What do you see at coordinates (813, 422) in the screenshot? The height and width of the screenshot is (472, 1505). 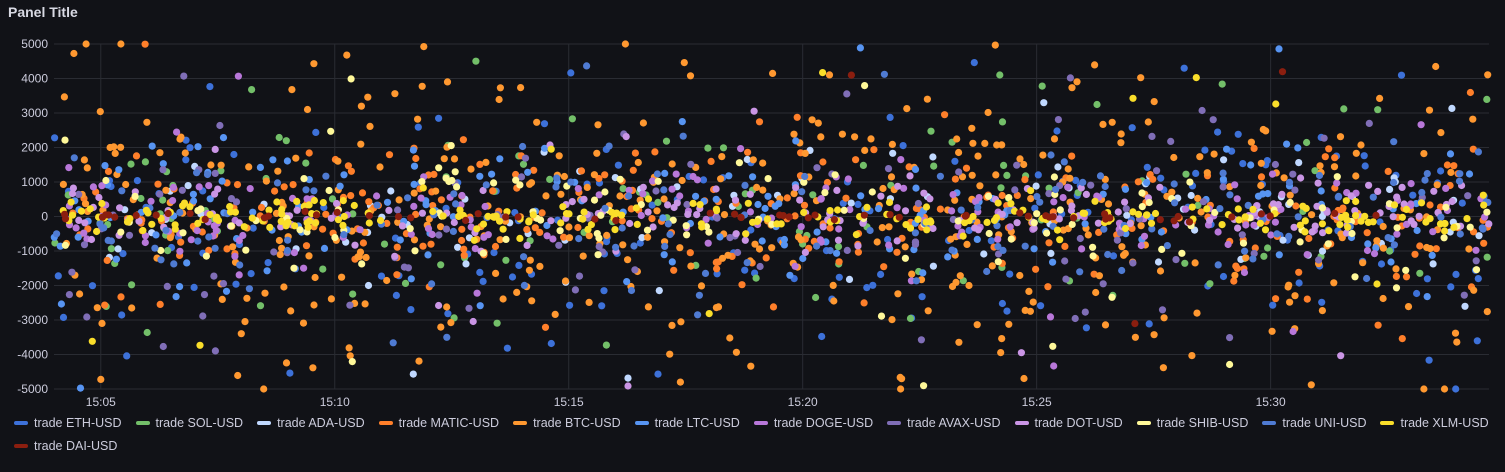 I see `legend-item: trade DOGE-USD` at bounding box center [813, 422].